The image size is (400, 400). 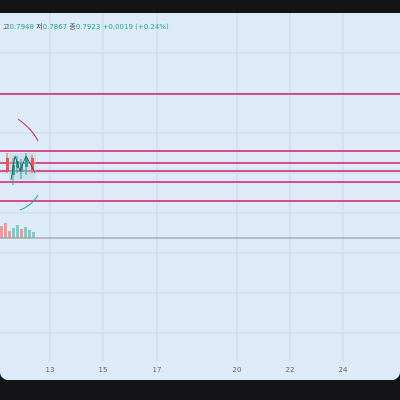 I want to click on time-tick-24: 24, so click(x=343, y=370).